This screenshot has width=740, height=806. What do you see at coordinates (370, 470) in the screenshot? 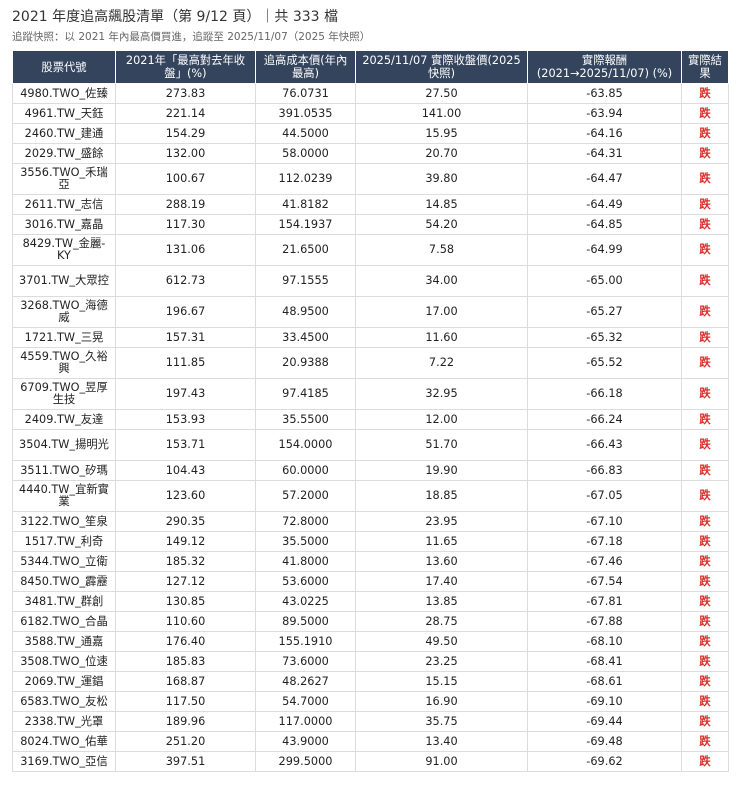
I see `table-row: 3511.TWO_矽瑪 104.43 60.0000 19.90 -66.83 跌` at bounding box center [370, 470].